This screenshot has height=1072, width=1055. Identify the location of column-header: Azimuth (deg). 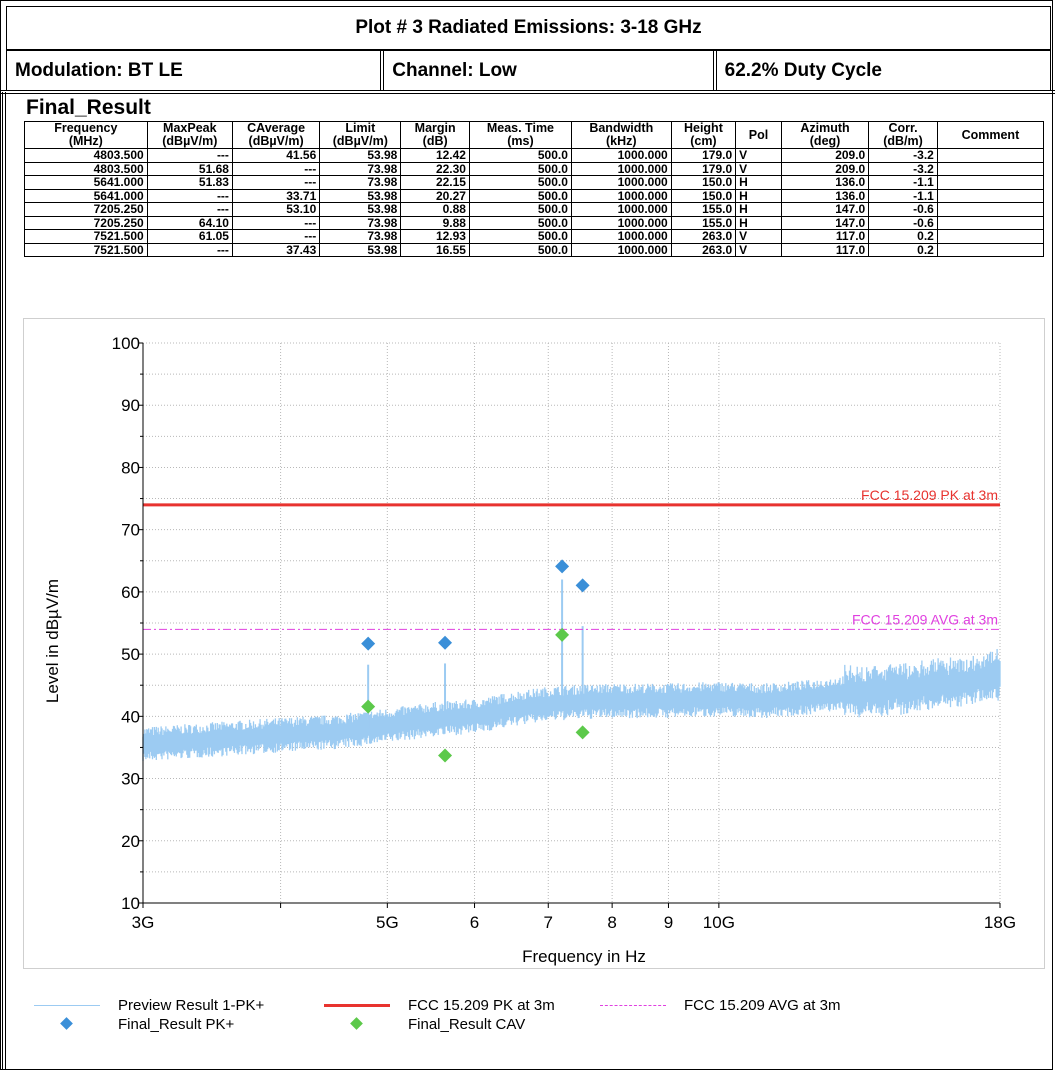
(825, 135).